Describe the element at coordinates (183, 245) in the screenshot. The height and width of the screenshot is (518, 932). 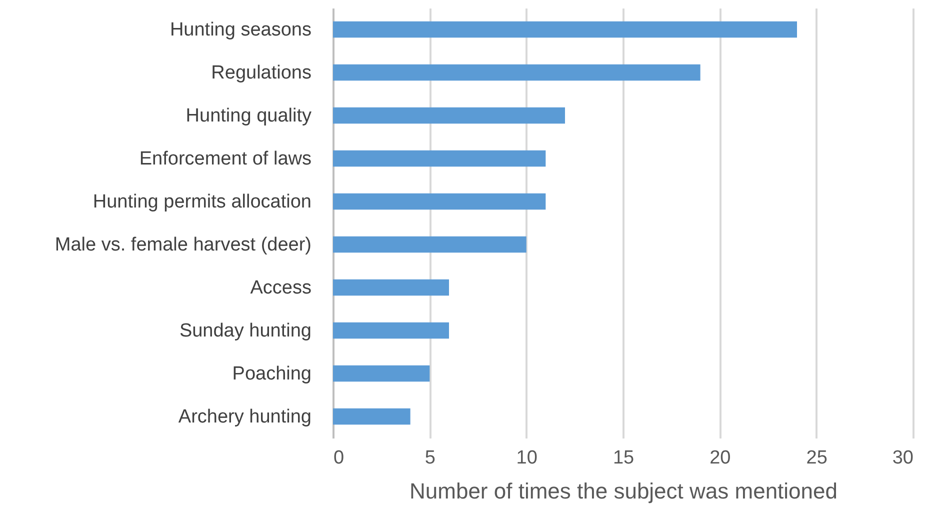
I see `y-tick-label: Male vs. female harvest (deer)` at that location.